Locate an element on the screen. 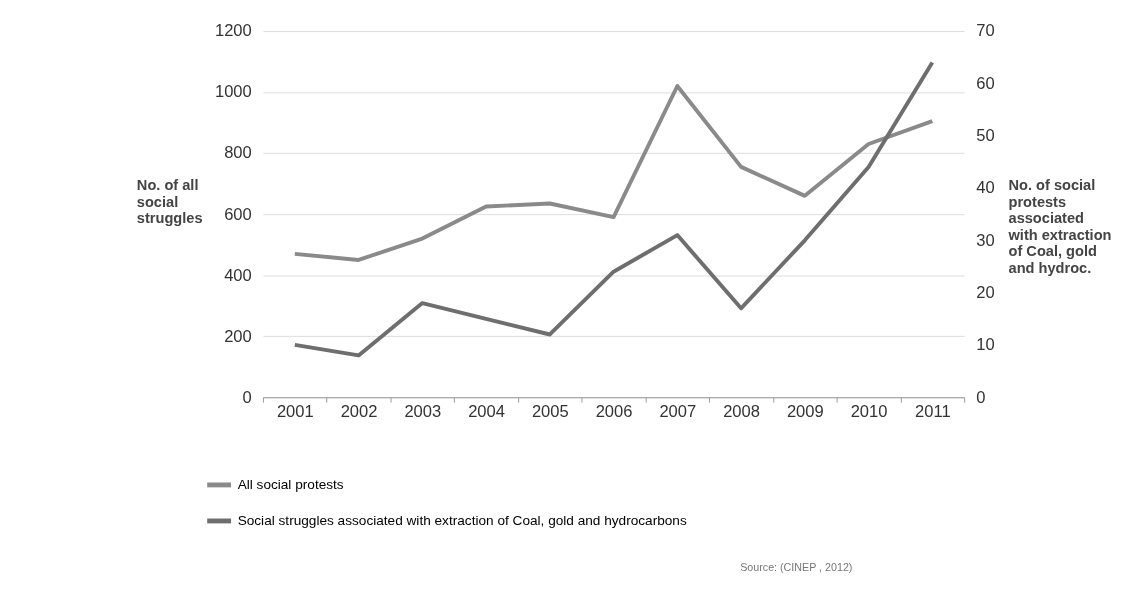 The image size is (1121, 596). x-tick-label: 2003 is located at coordinates (423, 412).